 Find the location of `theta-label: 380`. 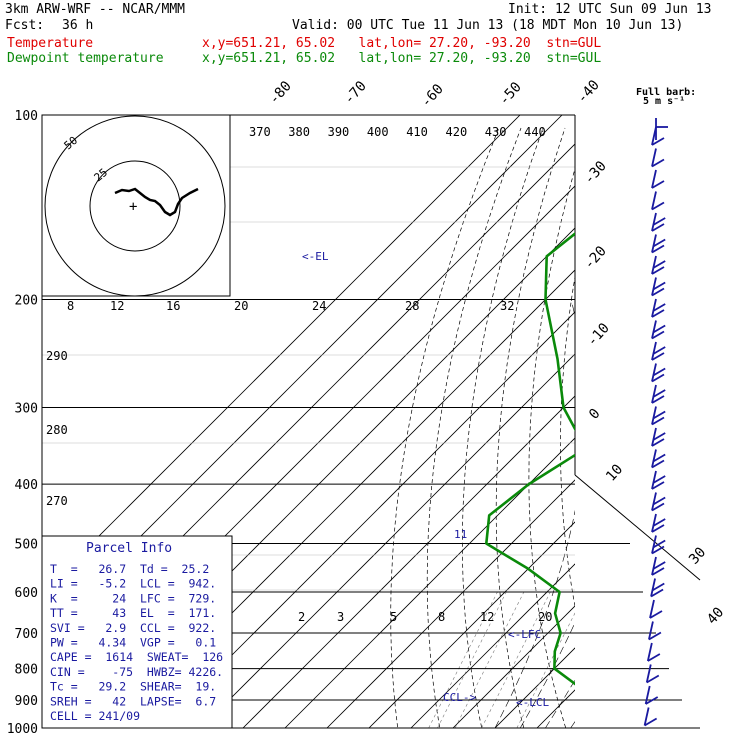

theta-label: 380 is located at coordinates (299, 132).